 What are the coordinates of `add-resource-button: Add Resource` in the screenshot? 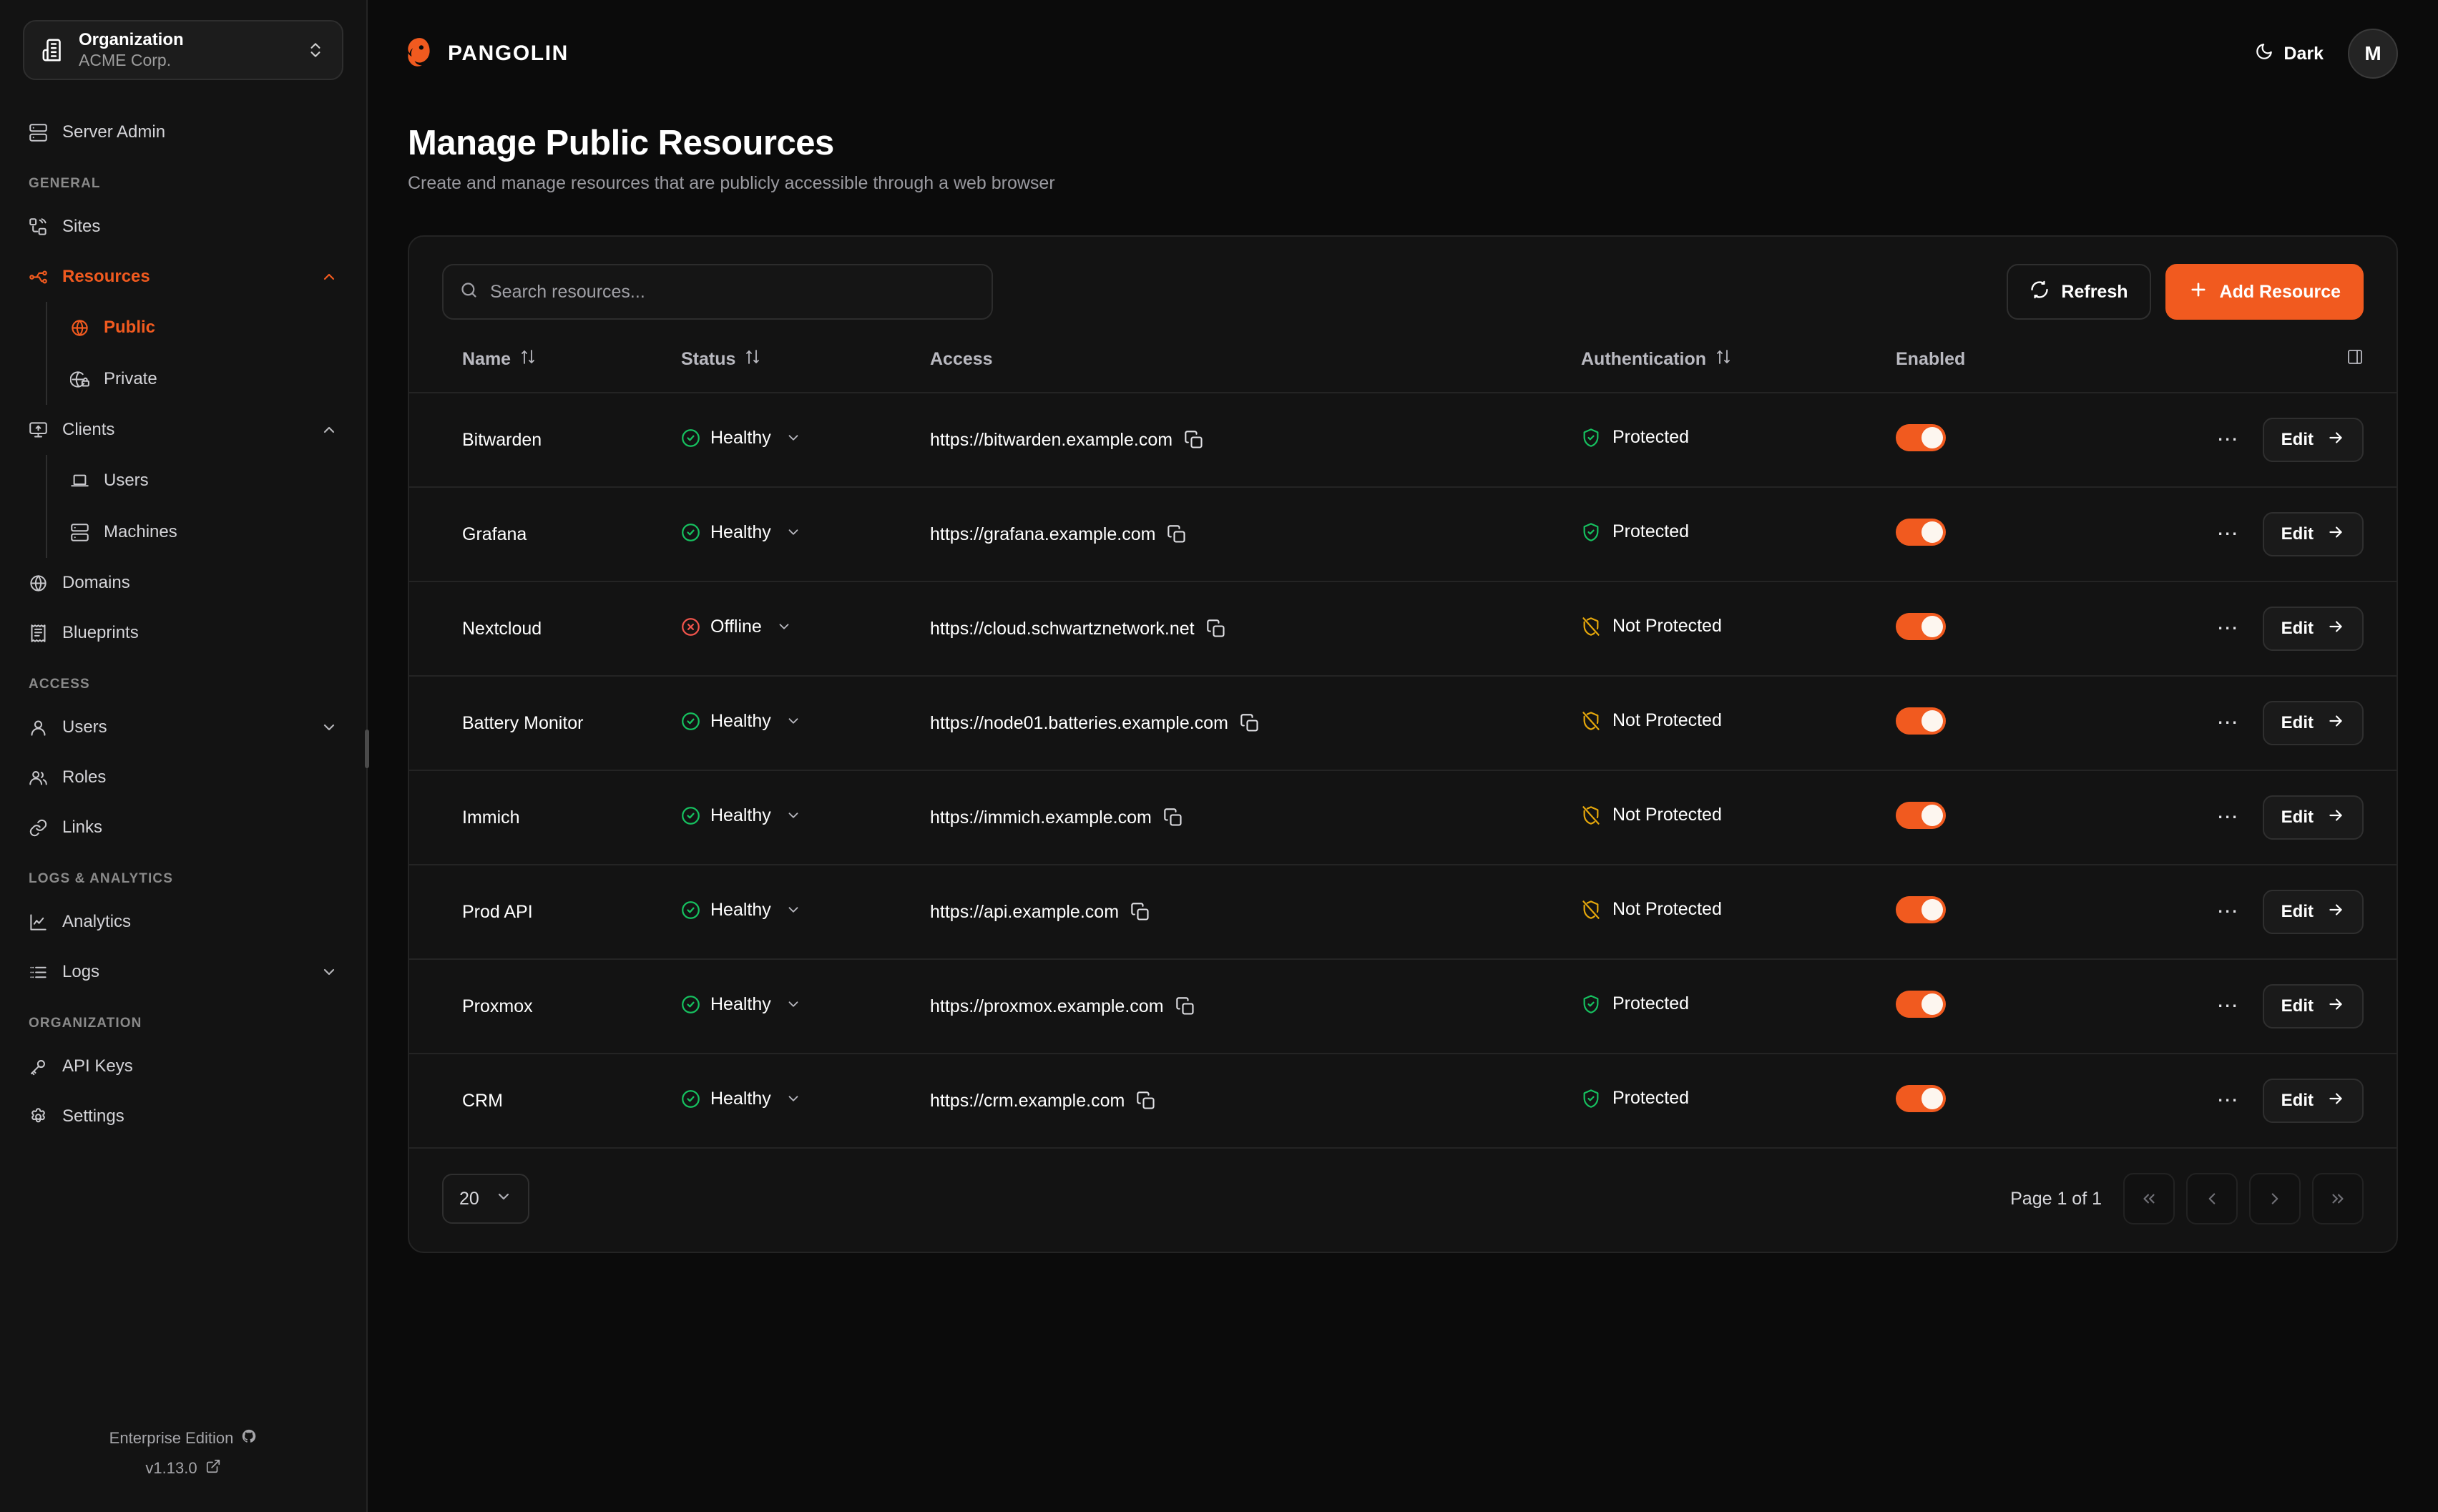 It's located at (2264, 292).